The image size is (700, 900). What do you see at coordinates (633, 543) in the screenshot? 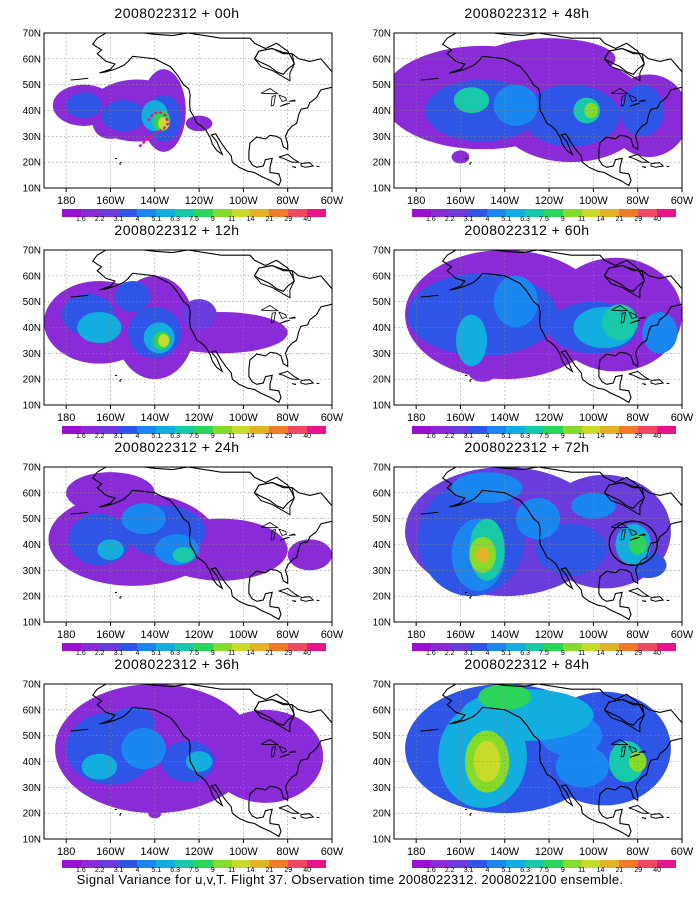
I see `highlight-circle` at bounding box center [633, 543].